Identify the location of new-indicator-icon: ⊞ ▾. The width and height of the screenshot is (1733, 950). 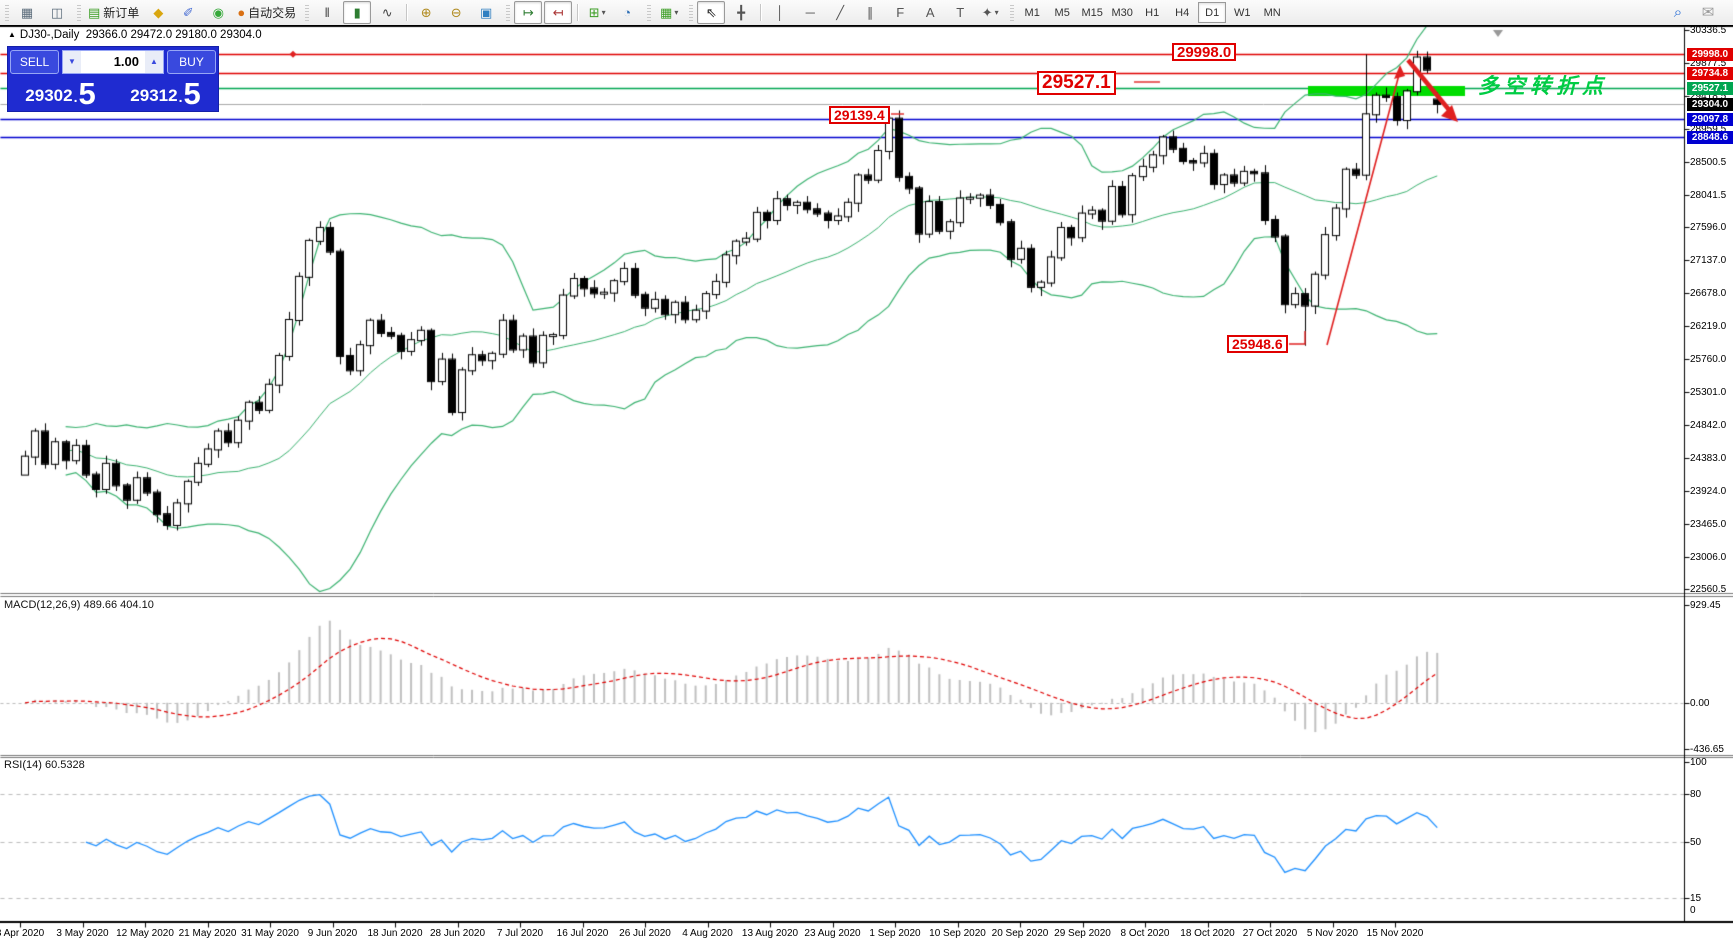
(597, 12).